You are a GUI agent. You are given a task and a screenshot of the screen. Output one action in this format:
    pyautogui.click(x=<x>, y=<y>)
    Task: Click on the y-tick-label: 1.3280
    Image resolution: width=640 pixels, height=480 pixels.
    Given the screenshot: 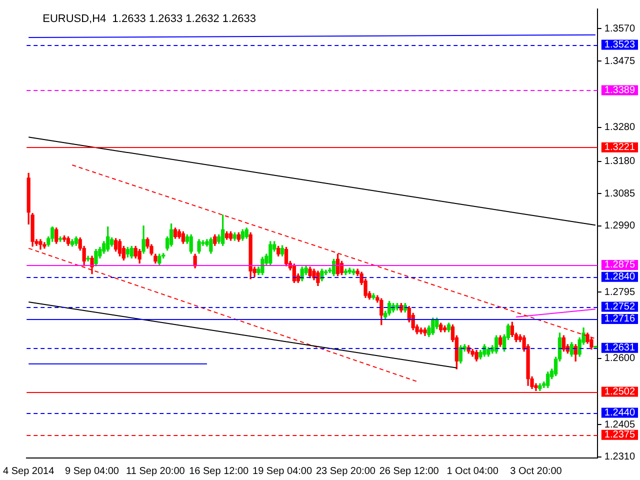 What is the action you would take?
    pyautogui.click(x=620, y=128)
    